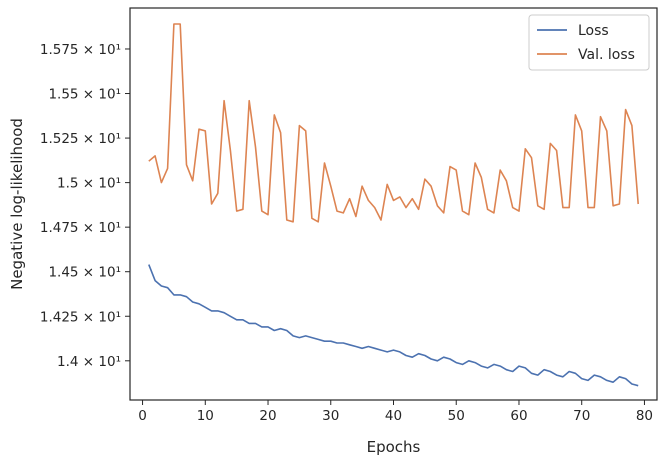  Describe the element at coordinates (80, 317) in the screenshot. I see `y-tick-label: 1.425 × 10¹` at that location.